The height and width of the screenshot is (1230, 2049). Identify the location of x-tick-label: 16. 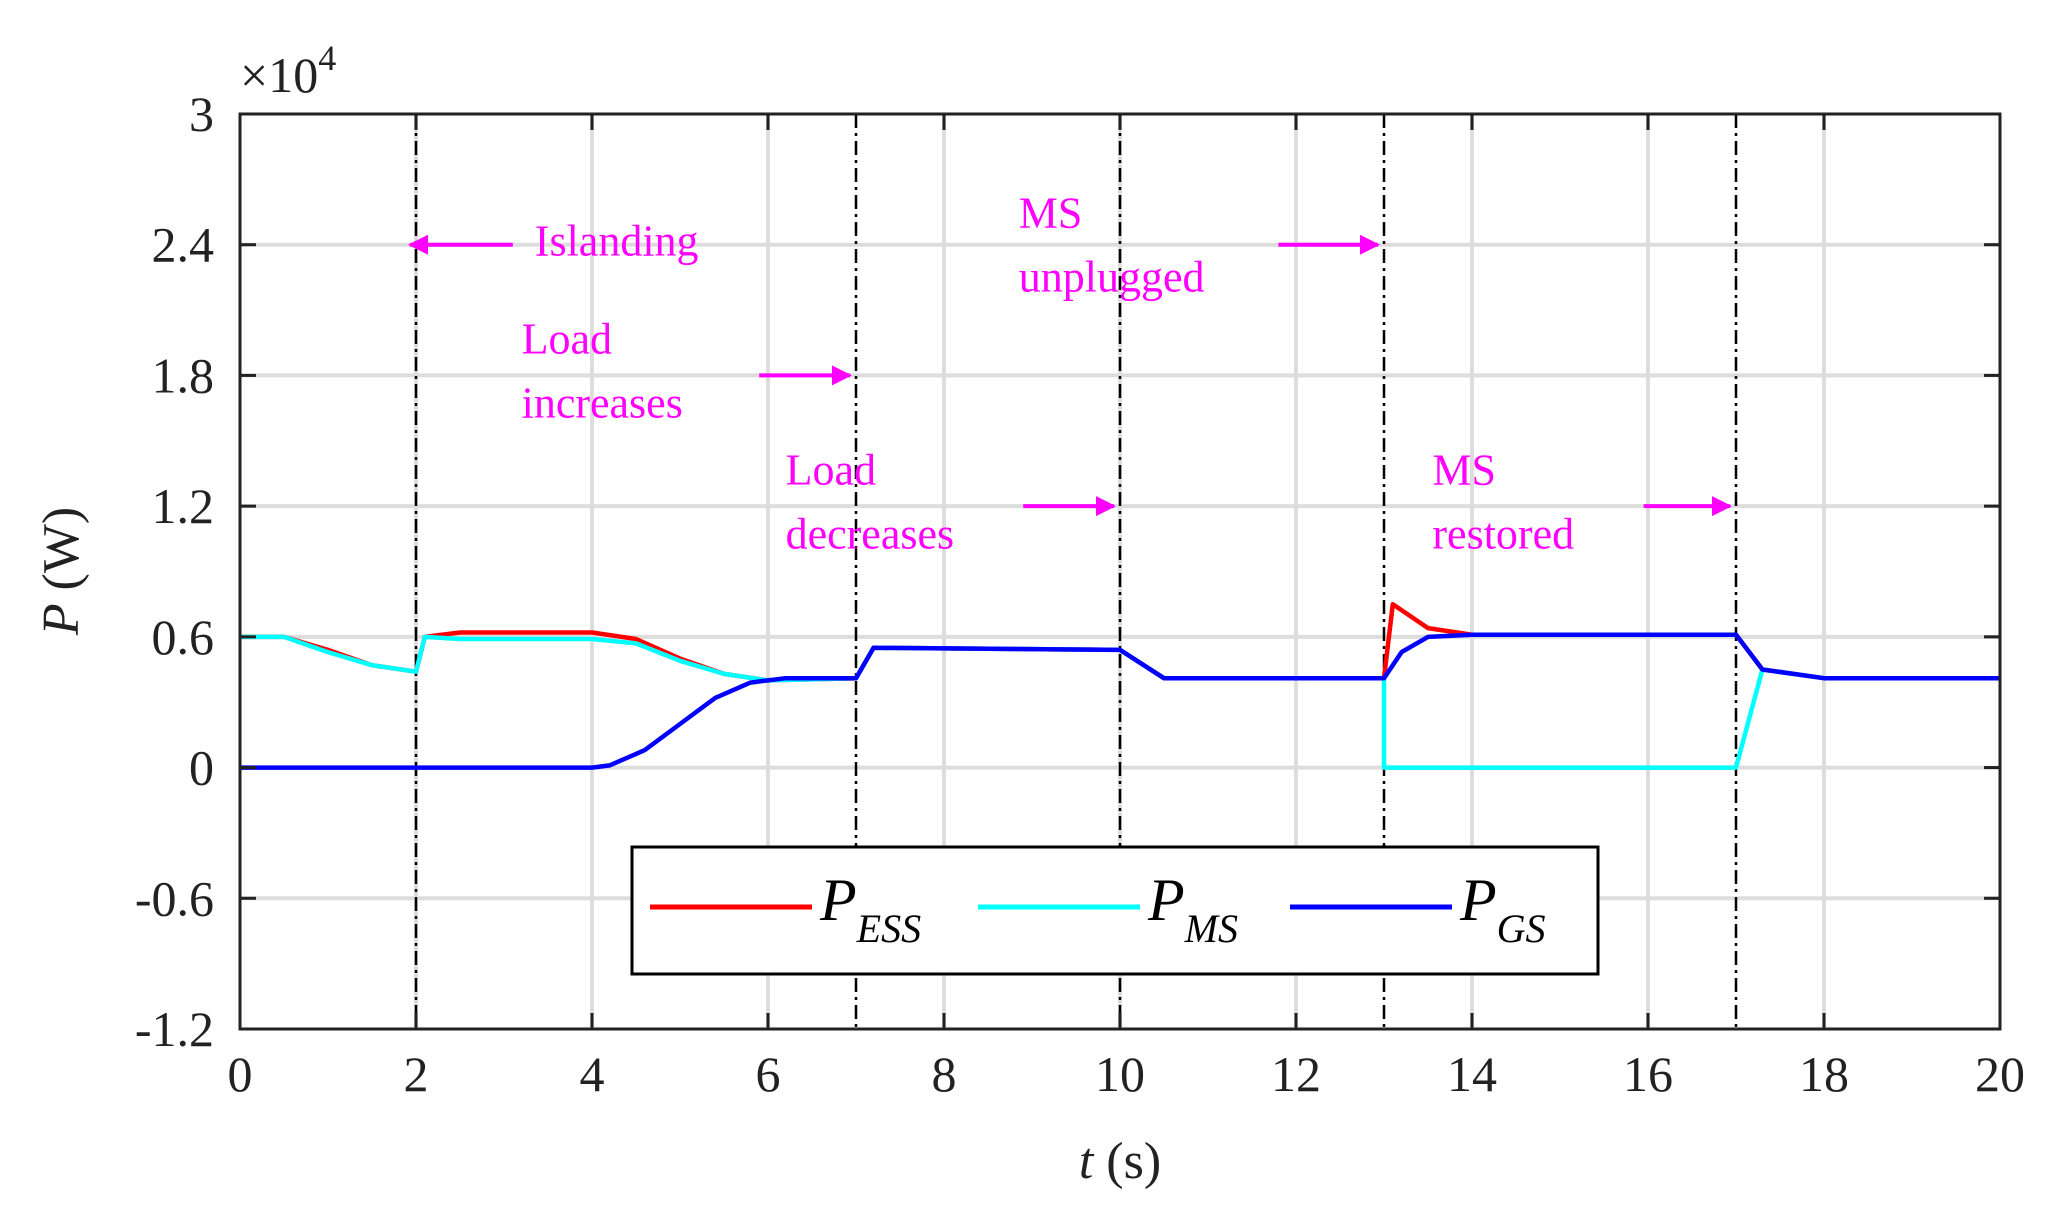
(1648, 1074).